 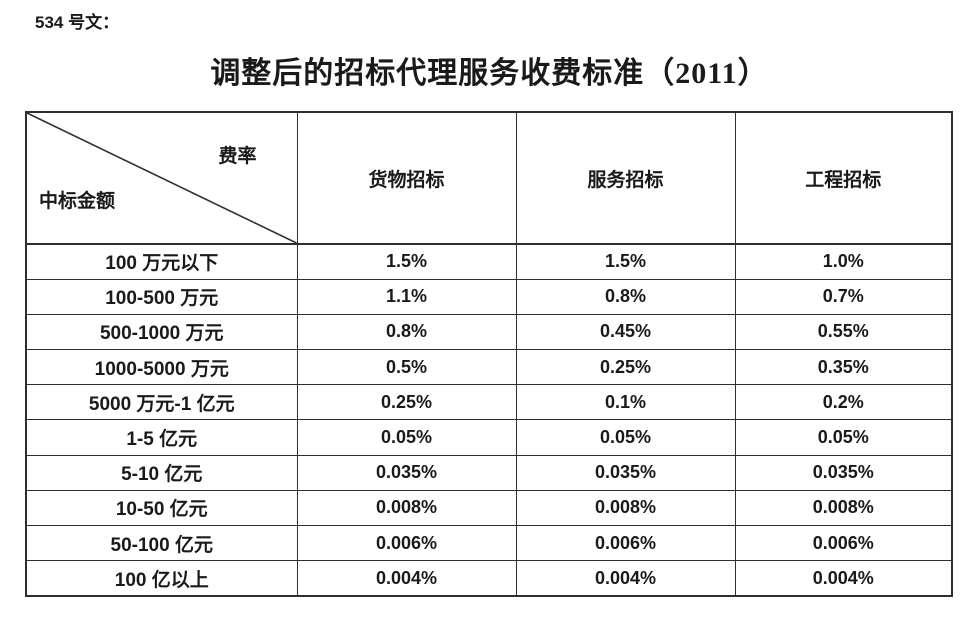 I want to click on corner-label-amount: 中标金额, so click(x=77, y=201).